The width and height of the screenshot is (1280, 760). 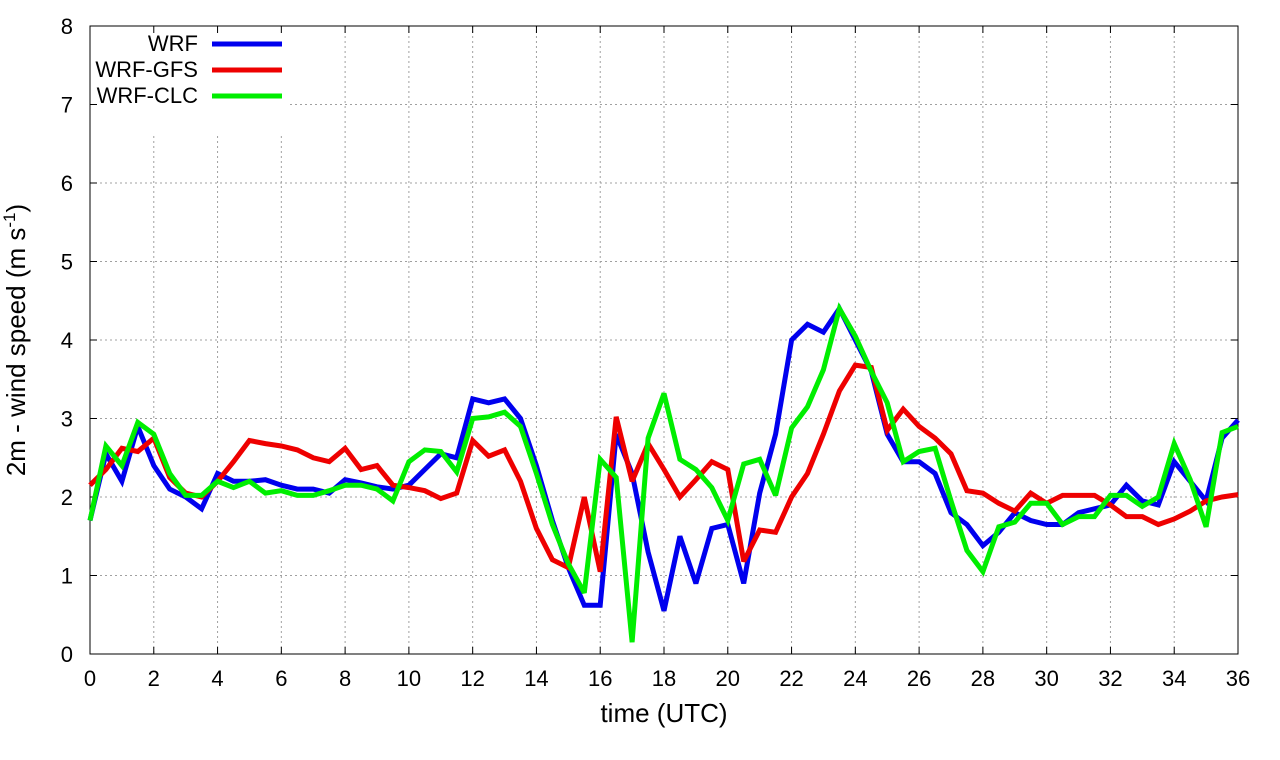 What do you see at coordinates (600, 678) in the screenshot?
I see `x-tick-label: 16` at bounding box center [600, 678].